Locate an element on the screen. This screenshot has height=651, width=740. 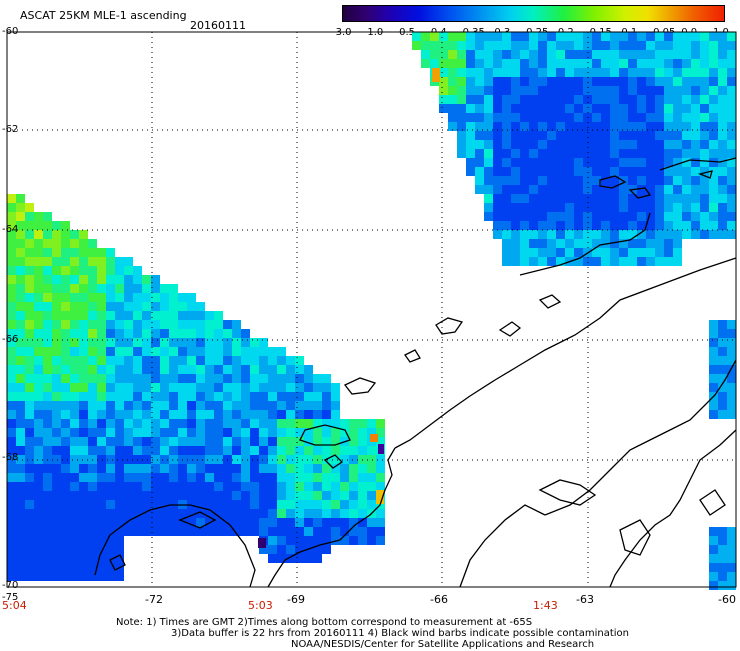
lon-label: -75 is located at coordinates (10, 597).